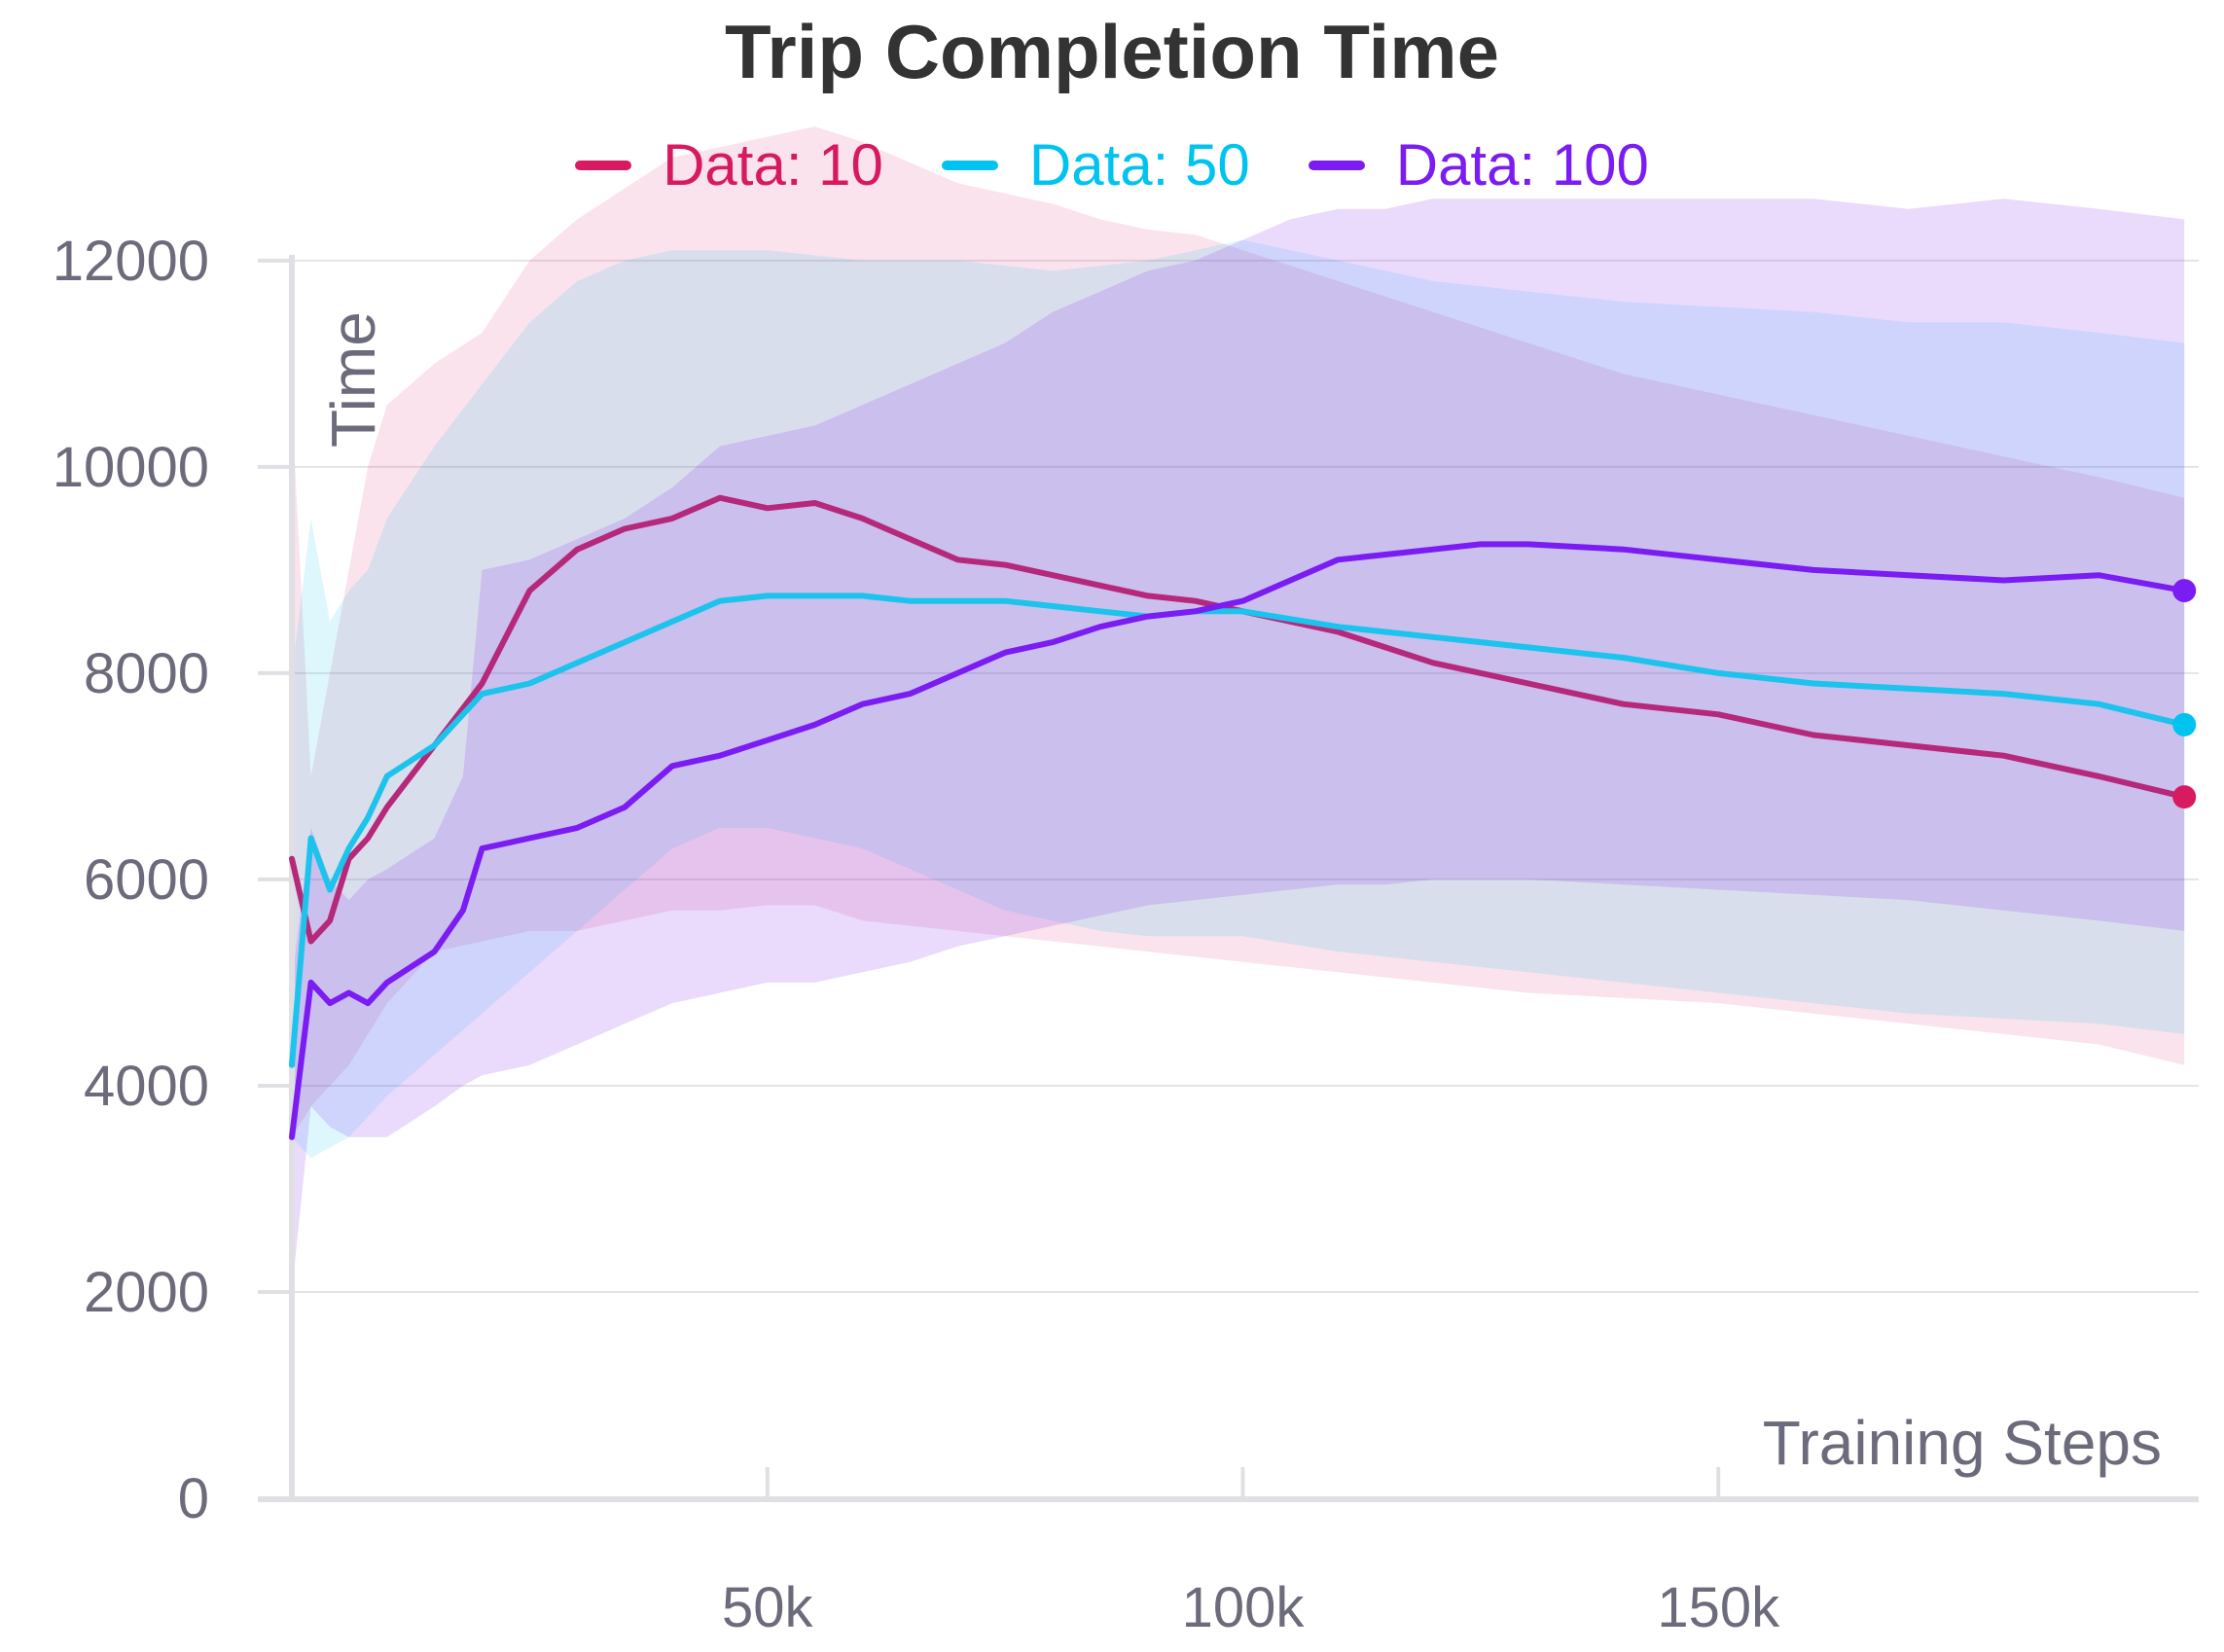 The width and height of the screenshot is (2224, 1652). I want to click on x-tick-label: 150k, so click(1718, 1607).